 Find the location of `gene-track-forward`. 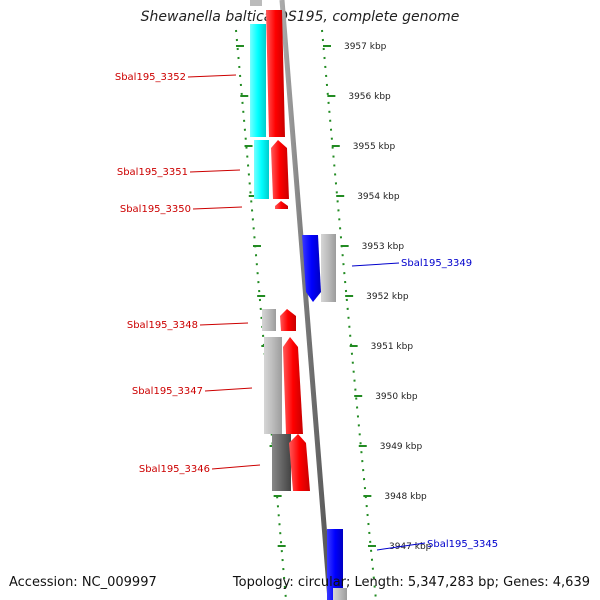

gene-track-forward is located at coordinates (280, 250).